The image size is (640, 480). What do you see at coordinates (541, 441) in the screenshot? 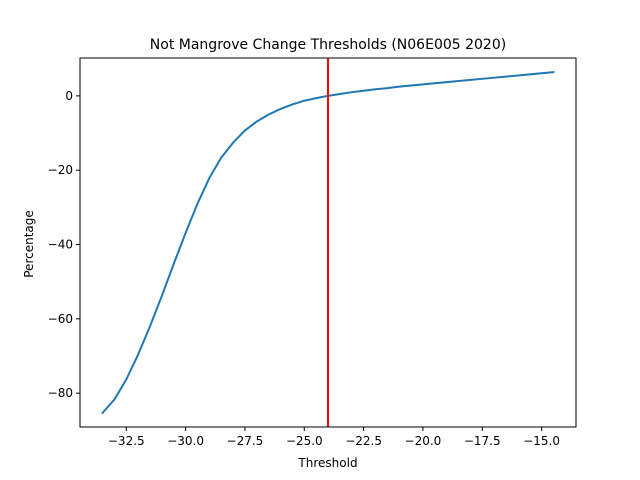
I see `x-tick-label: −15.0` at bounding box center [541, 441].